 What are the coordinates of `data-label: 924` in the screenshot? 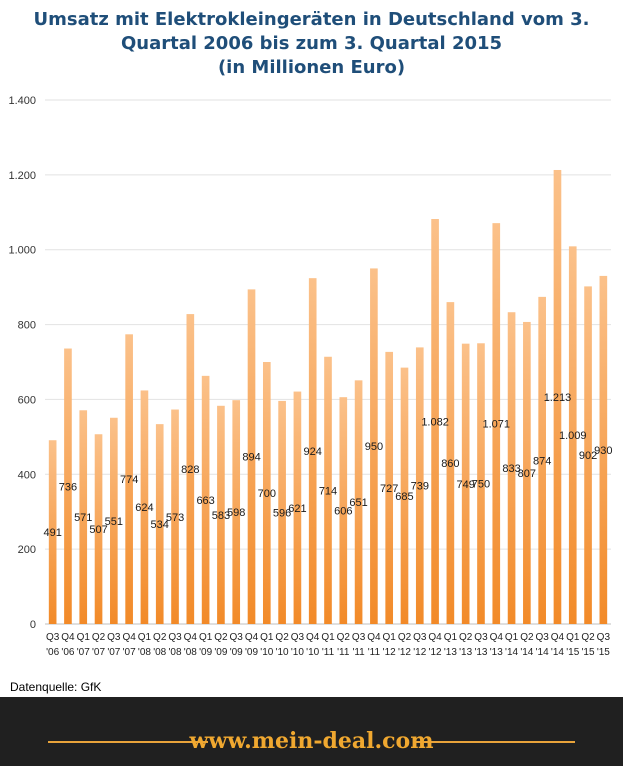 It's located at (313, 452).